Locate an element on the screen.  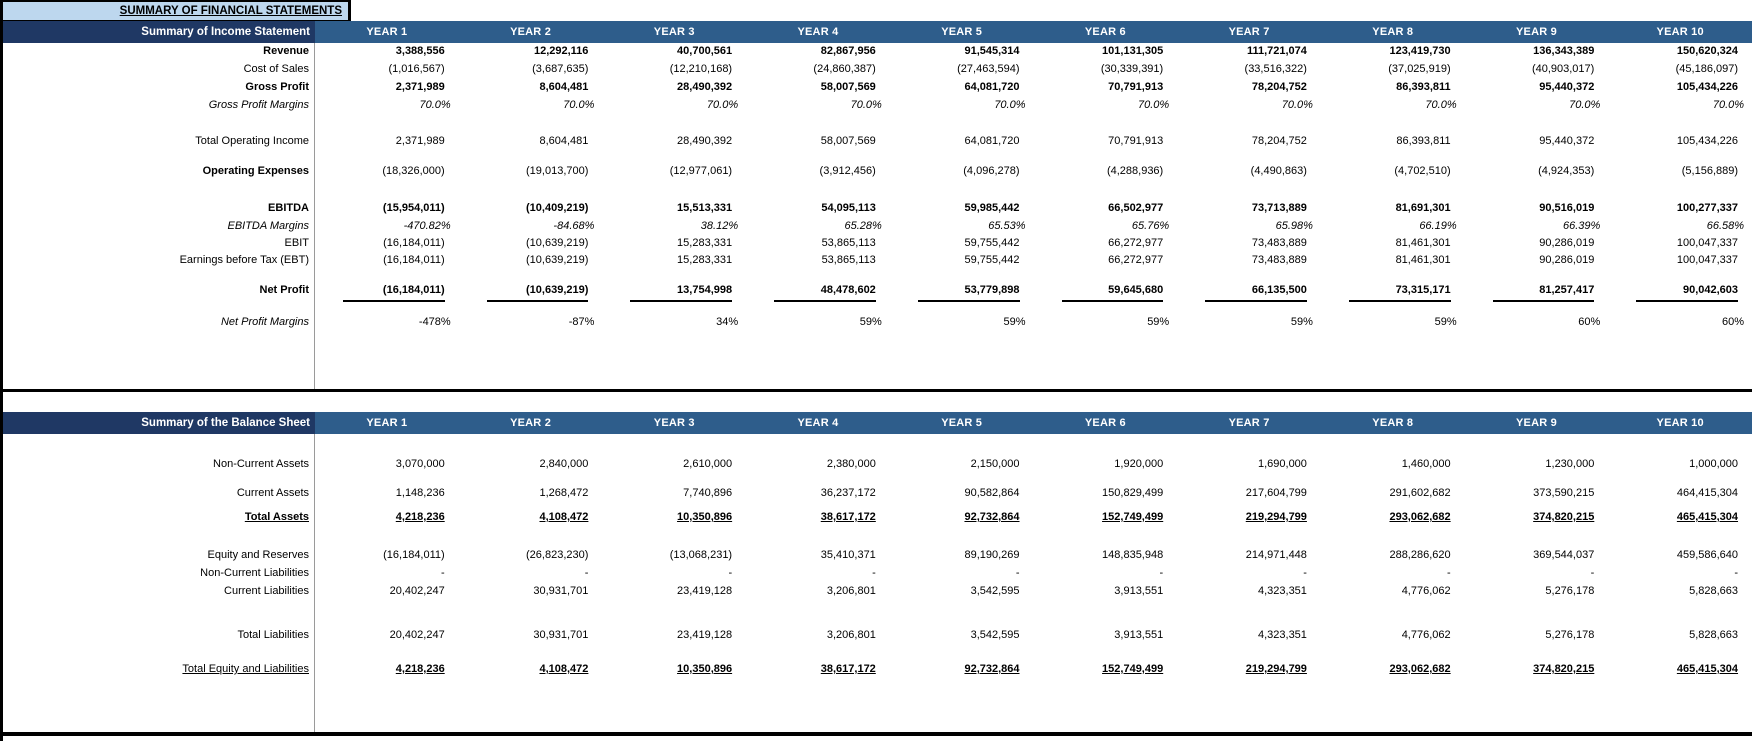
value-cell: 81,257,417 is located at coordinates (1537, 292).